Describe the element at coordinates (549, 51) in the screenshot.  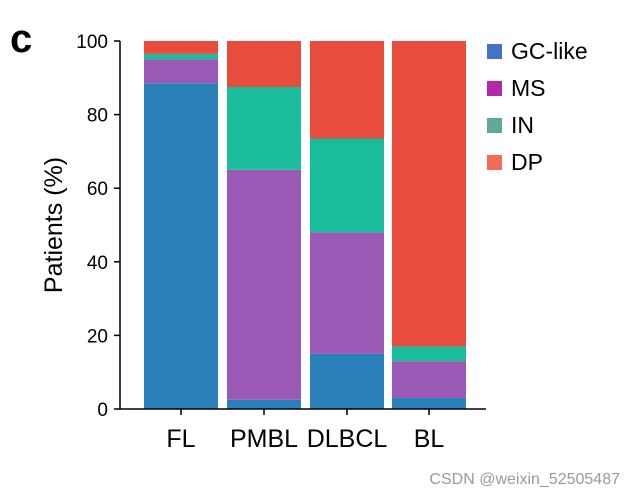
I see `legend-label-gc-like: GC-like` at that location.